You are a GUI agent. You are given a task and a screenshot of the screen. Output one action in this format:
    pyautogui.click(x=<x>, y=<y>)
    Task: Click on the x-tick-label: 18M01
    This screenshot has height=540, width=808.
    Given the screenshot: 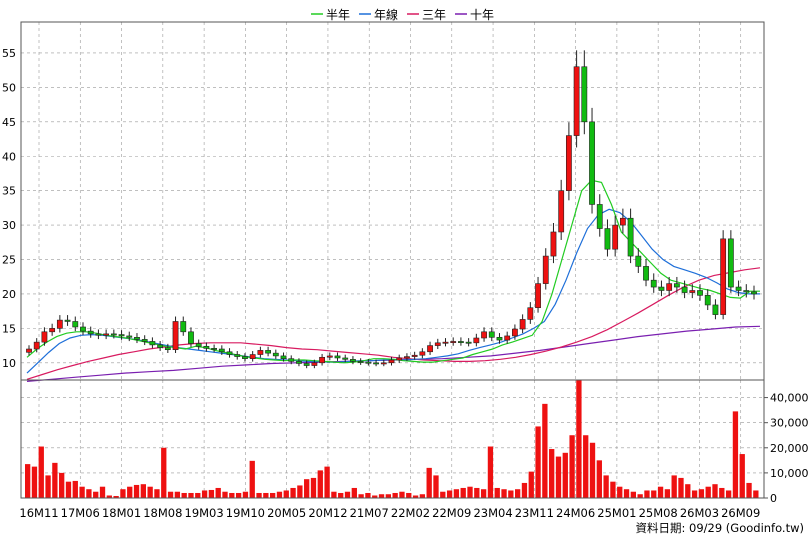 What is the action you would take?
    pyautogui.click(x=121, y=513)
    